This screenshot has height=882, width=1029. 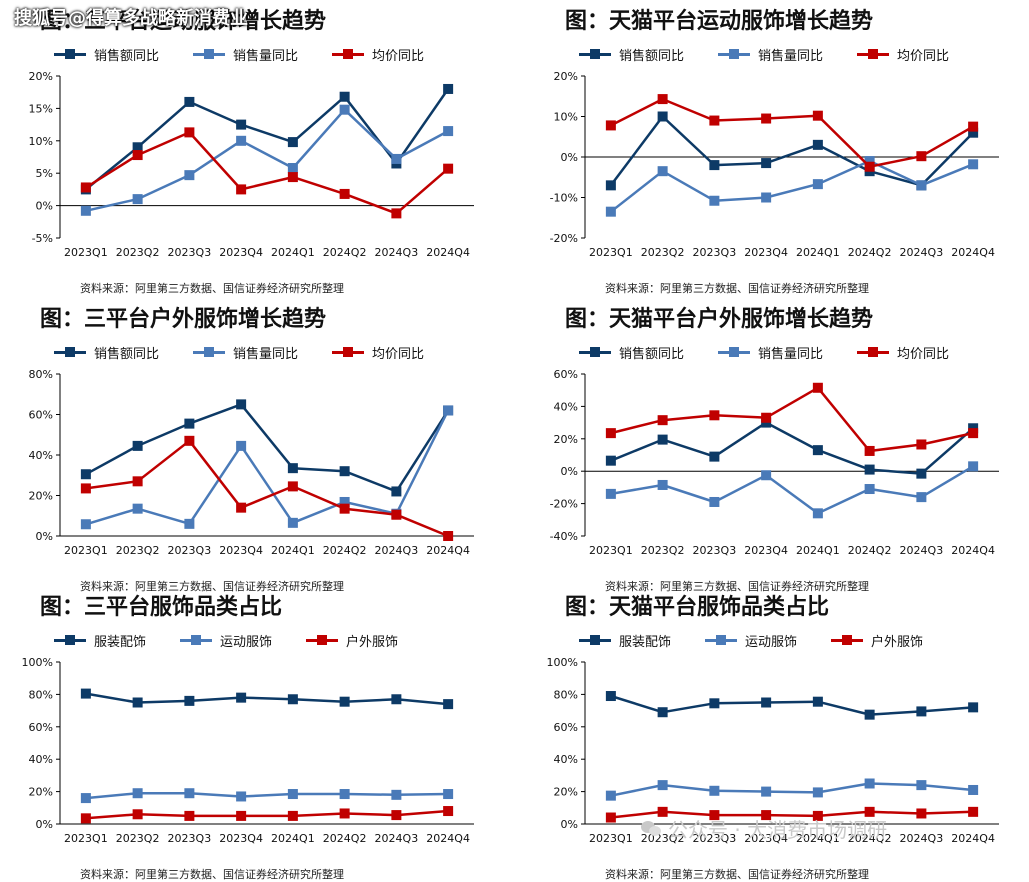 I want to click on chart-title: 图：三平台户外服饰增长趋势, so click(x=183, y=319).